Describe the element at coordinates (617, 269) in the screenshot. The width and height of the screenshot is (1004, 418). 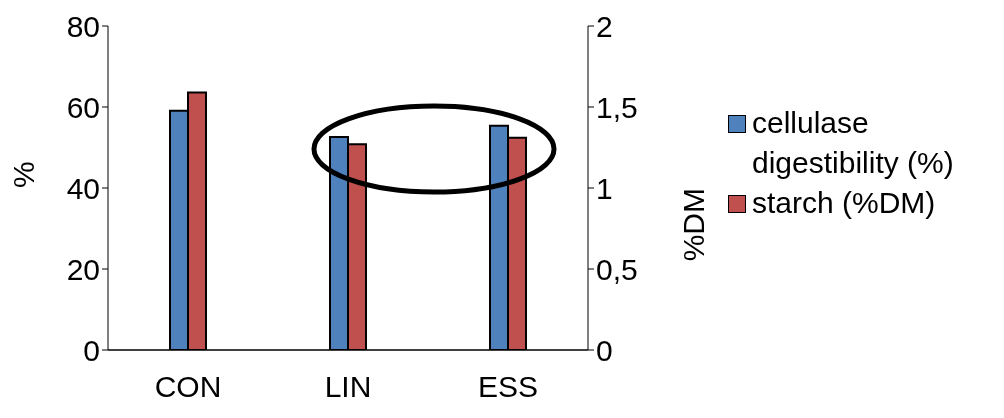
I see `y2-tick-label: 0,5` at that location.